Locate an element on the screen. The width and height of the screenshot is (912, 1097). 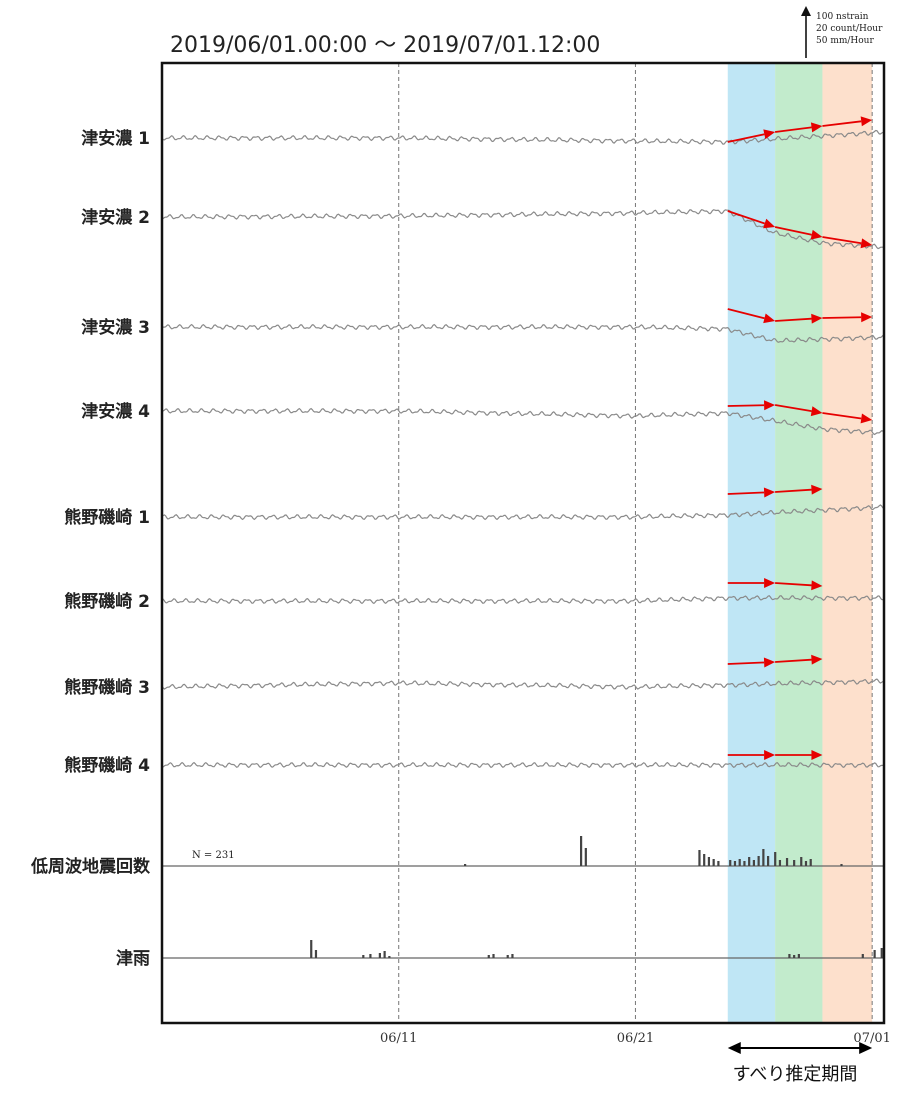
arrow-7-2-head is located at coordinates (817, 659).